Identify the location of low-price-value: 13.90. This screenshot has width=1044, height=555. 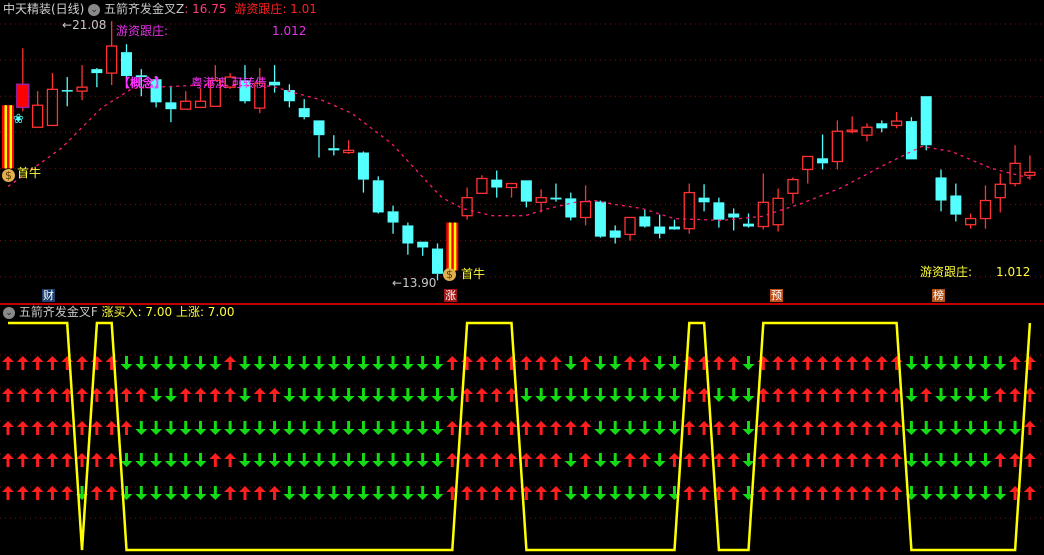
(419, 283).